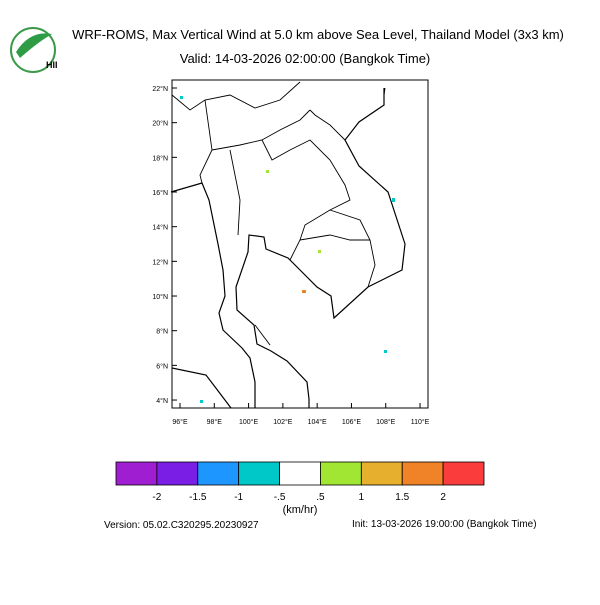 The width and height of the screenshot is (600, 605). What do you see at coordinates (162, 366) in the screenshot?
I see `lat-label: 6°N` at bounding box center [162, 366].